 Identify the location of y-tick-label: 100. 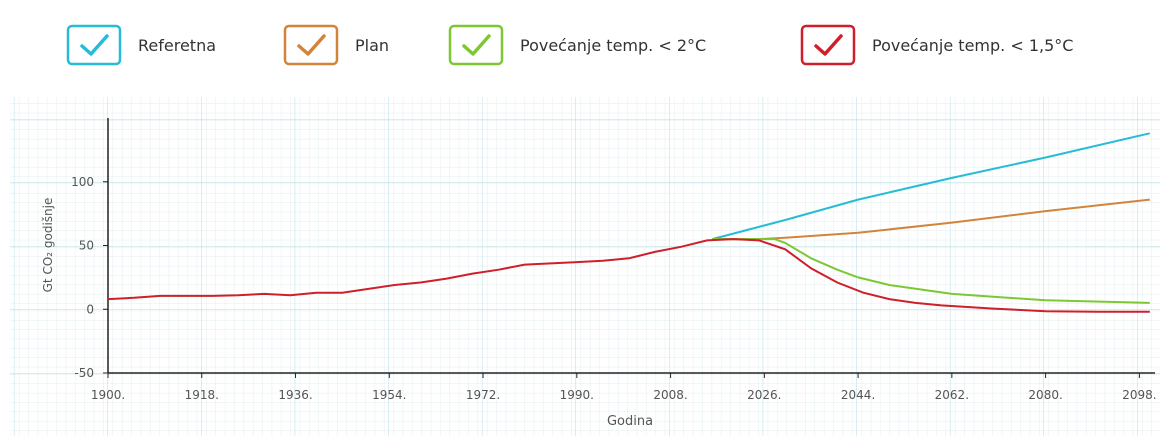
(82, 182).